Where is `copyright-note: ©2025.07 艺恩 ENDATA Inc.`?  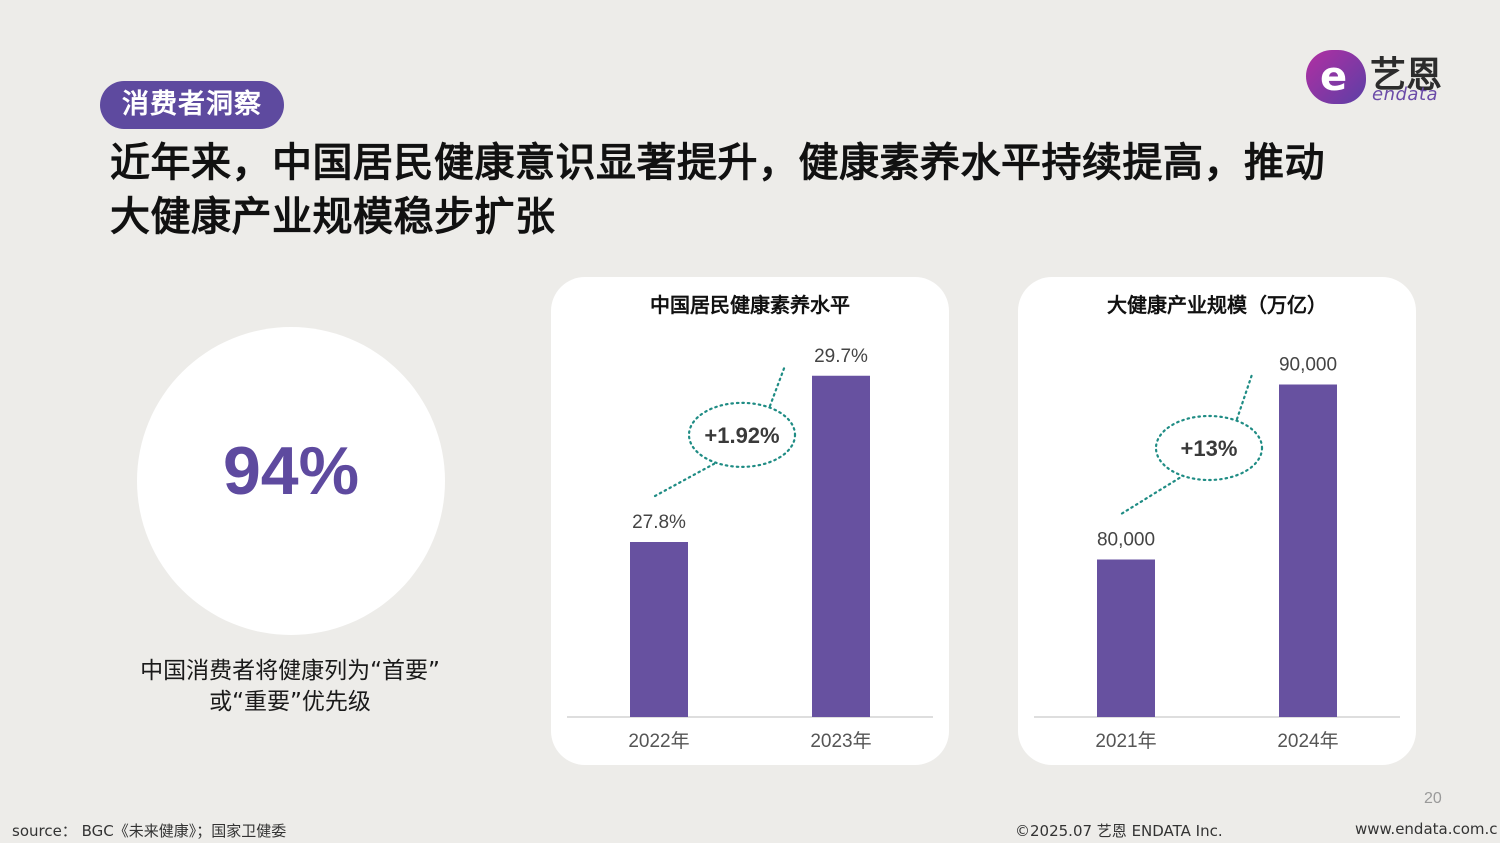 copyright-note: ©2025.07 艺恩 ENDATA Inc. is located at coordinates (1119, 831).